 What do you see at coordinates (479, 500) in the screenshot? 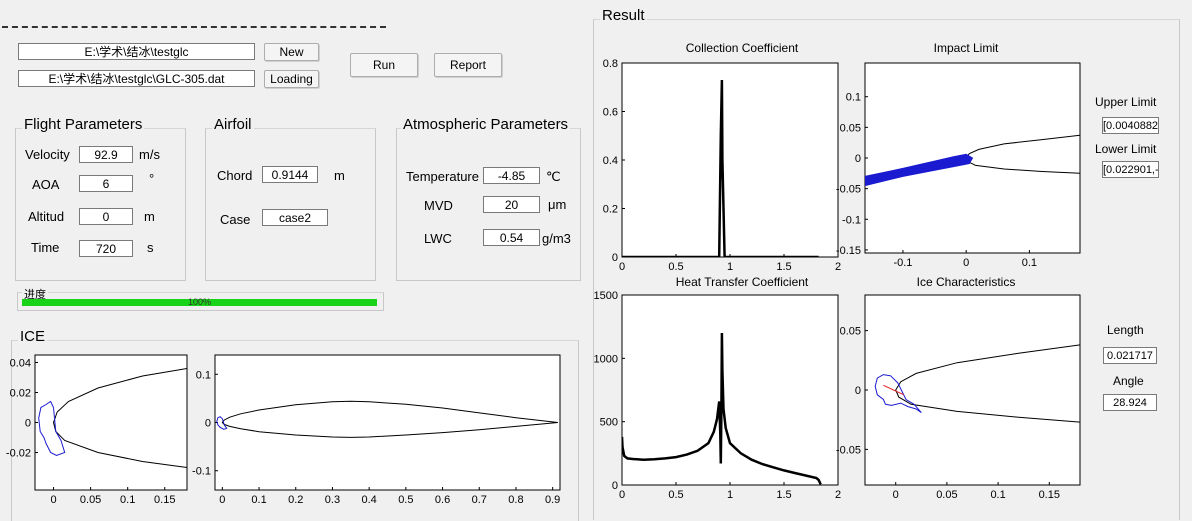
I see `ice_full-xtick-label: 0.7` at bounding box center [479, 500].